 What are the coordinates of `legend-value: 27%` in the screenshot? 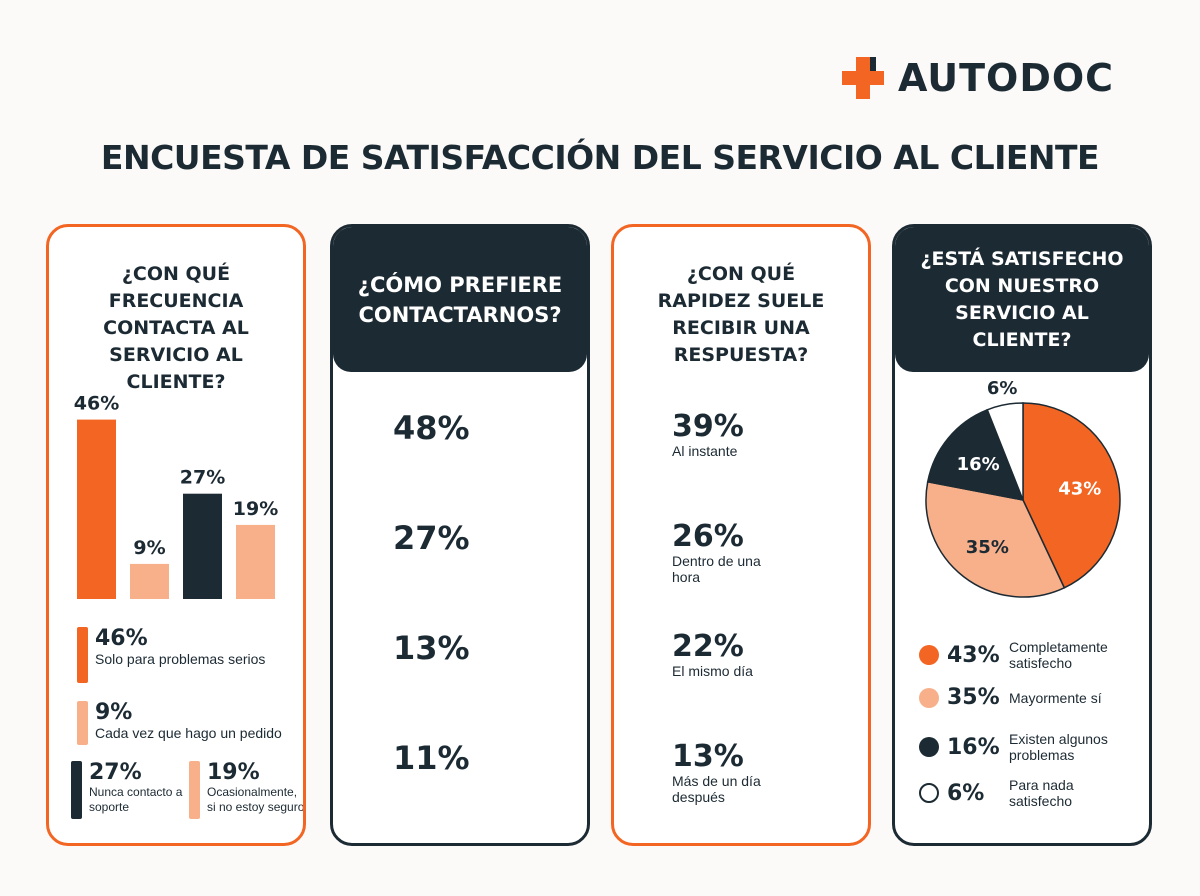 It's located at (115, 772).